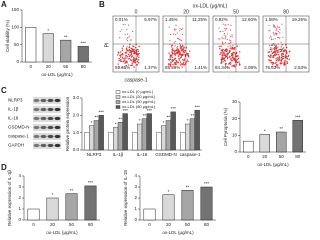 Image resolution: width=320 pixels, height=240 pixels. Describe the element at coordinates (169, 117) in the screenshot. I see `significance: **` at that location.